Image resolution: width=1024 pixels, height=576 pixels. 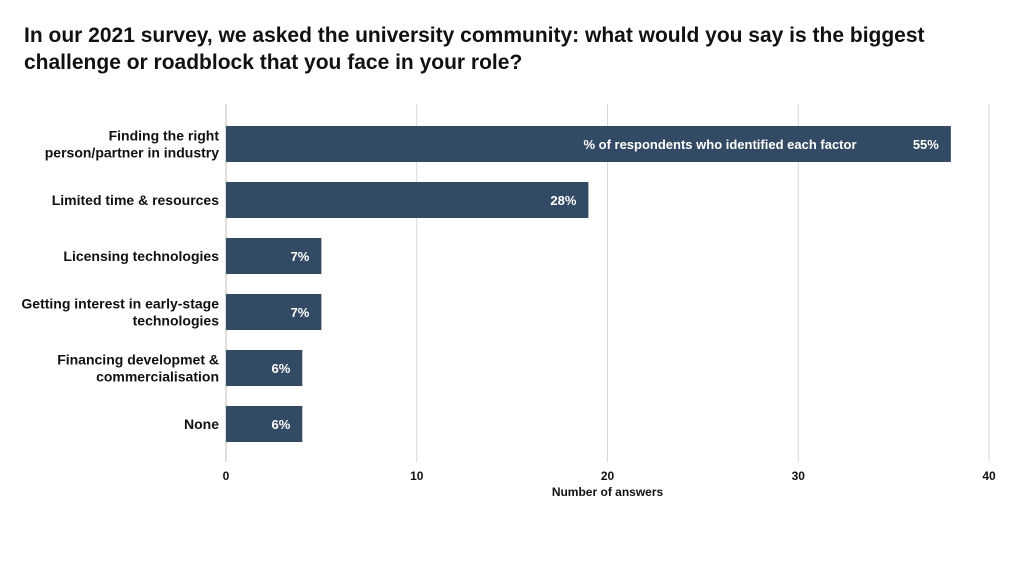 I want to click on x-tick-label: 20, so click(x=608, y=476).